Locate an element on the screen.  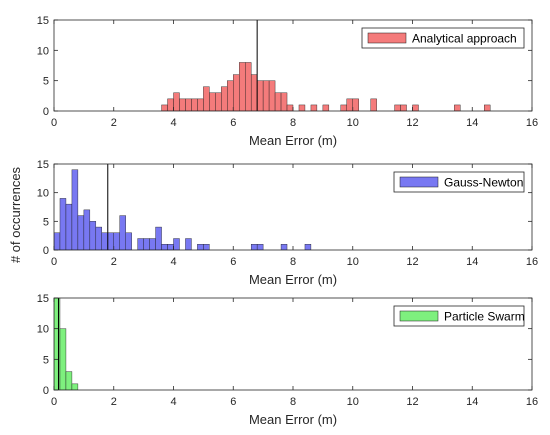
legend-label: Gauss-Newton is located at coordinates (483, 183).